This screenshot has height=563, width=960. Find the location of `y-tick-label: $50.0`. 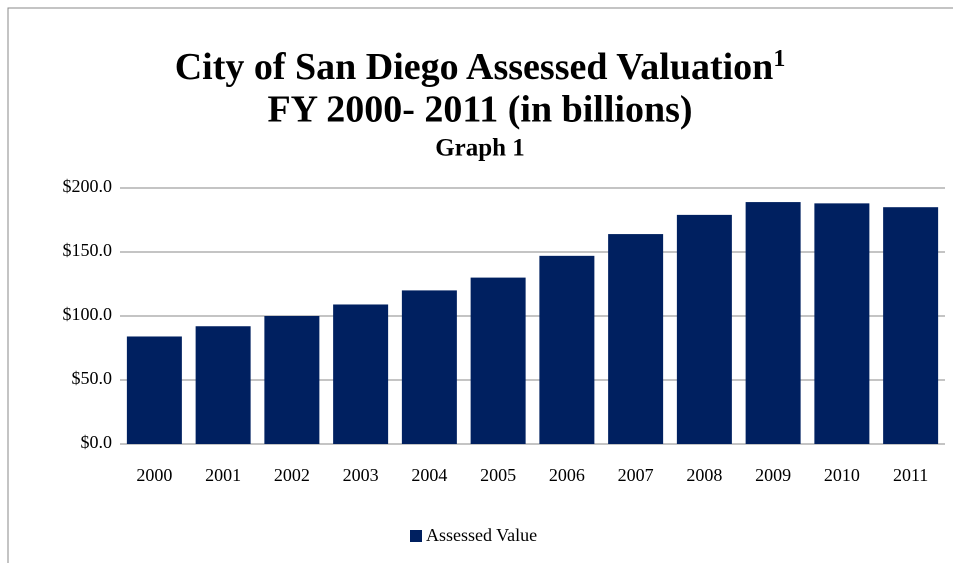

y-tick-label: $50.0 is located at coordinates (92, 378).